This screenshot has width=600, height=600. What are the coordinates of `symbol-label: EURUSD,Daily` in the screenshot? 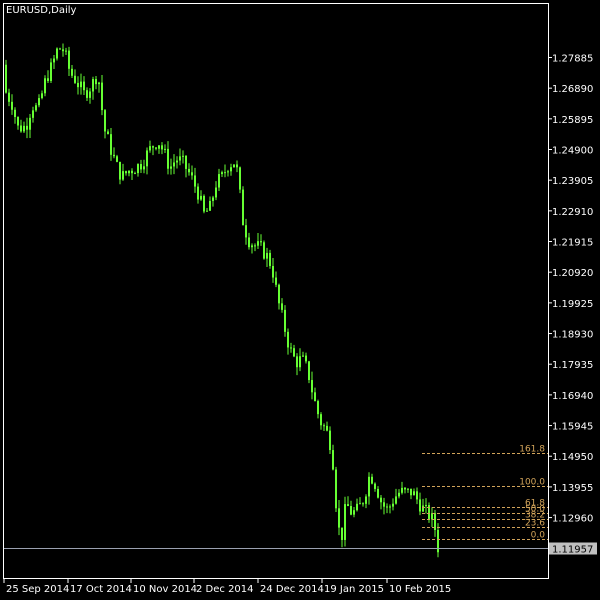 It's located at (41, 10).